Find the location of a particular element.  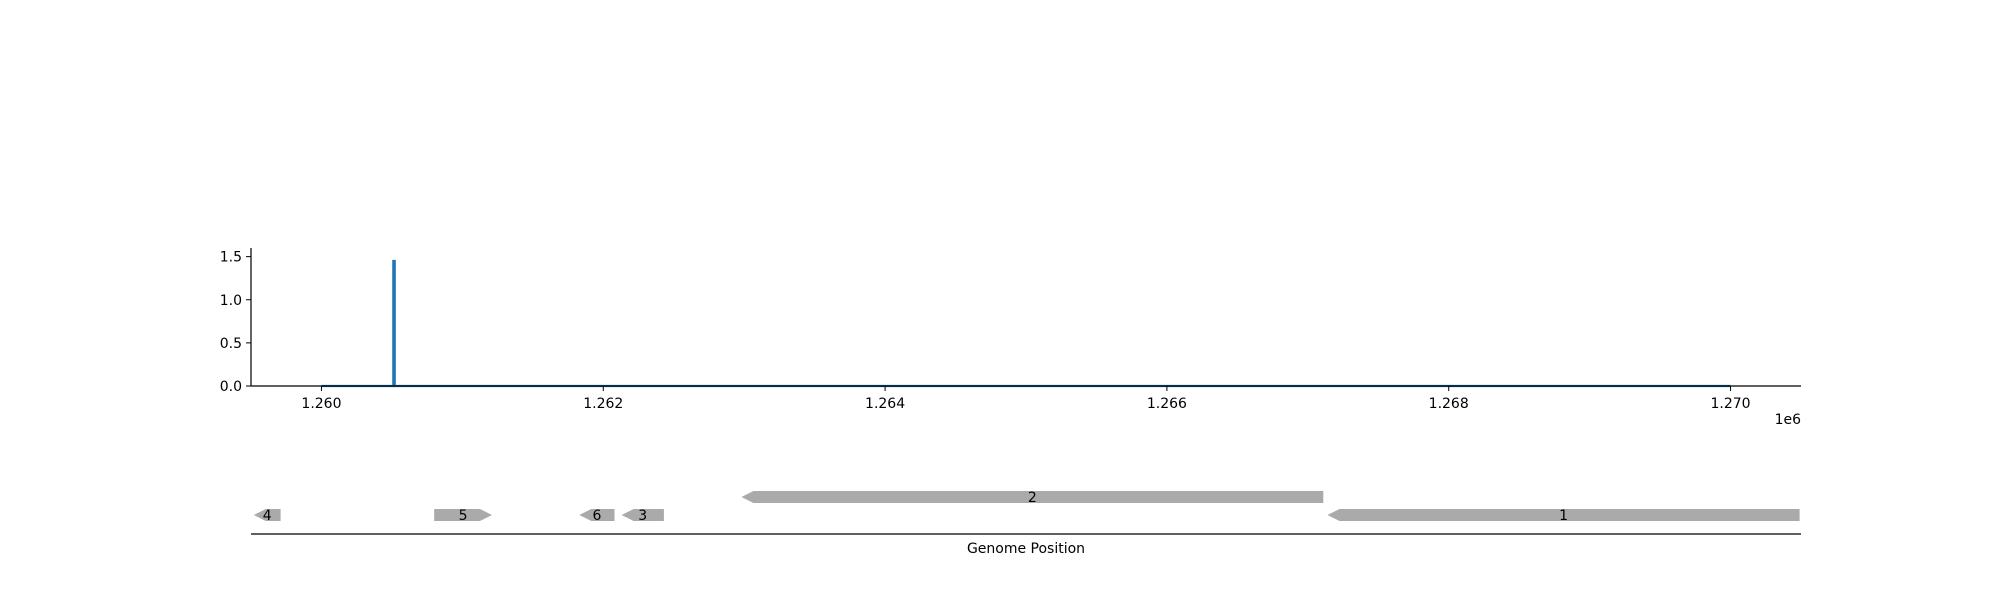

gene-label: 3 is located at coordinates (642, 516).